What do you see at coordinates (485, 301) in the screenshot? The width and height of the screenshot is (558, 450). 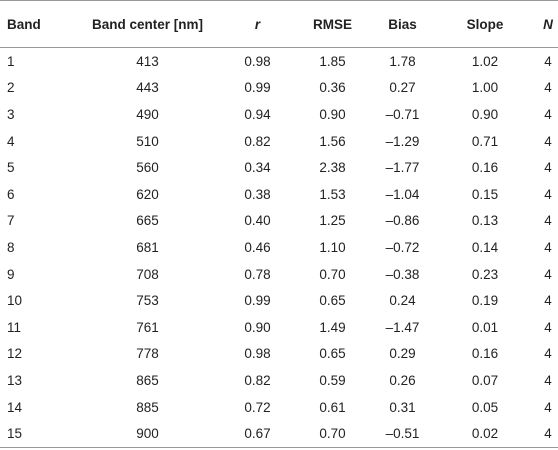 I see `table-cell: 0.19` at bounding box center [485, 301].